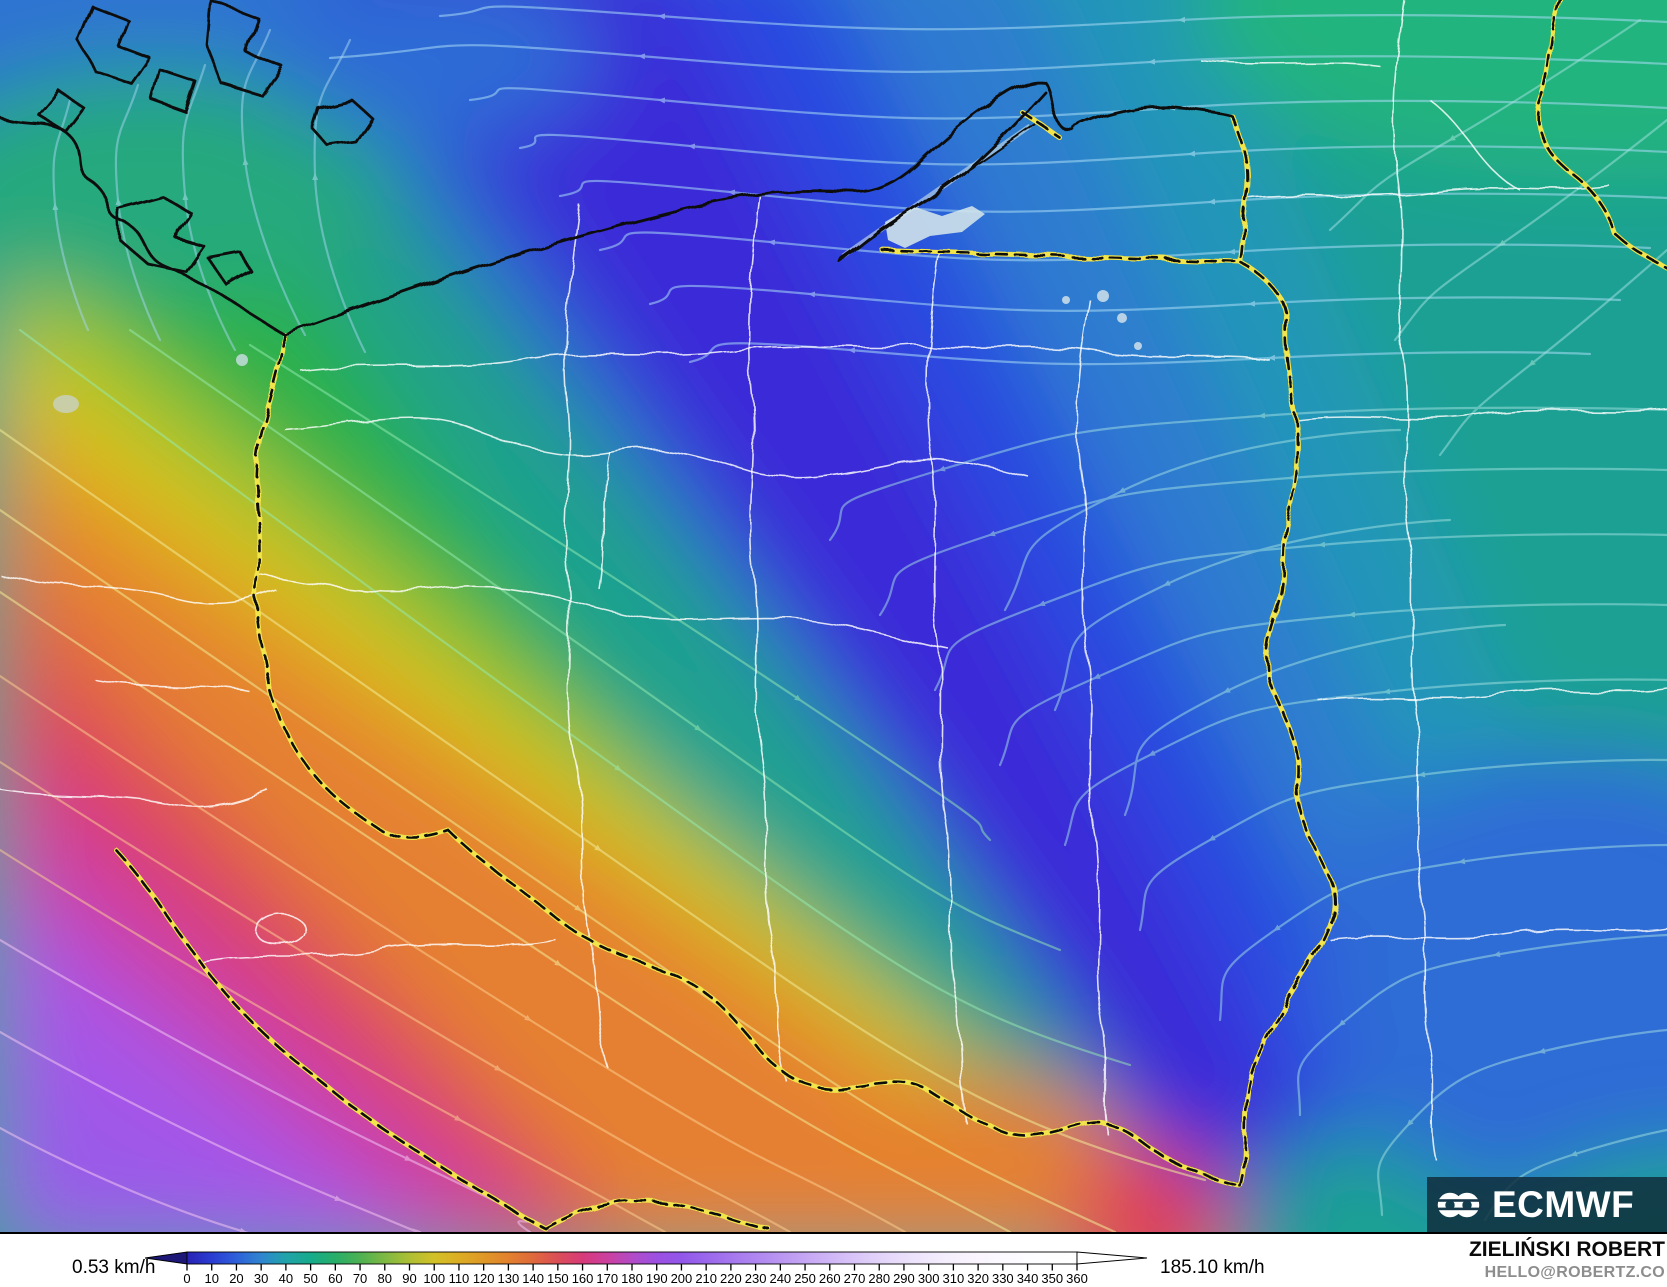 Image resolution: width=1667 pixels, height=1287 pixels. Describe the element at coordinates (261, 1278) in the screenshot. I see `svg-text: 30` at that location.